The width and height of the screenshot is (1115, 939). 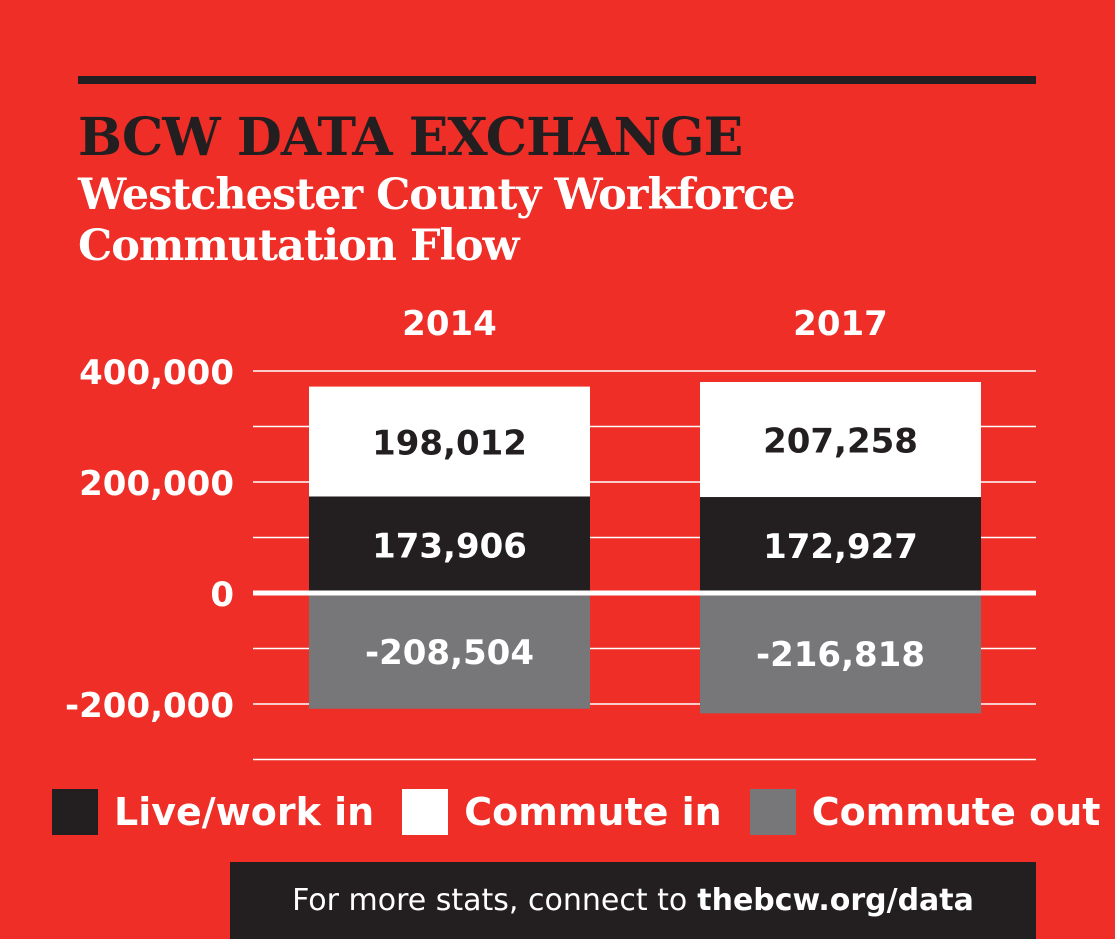 I want to click on bar-commute-out-2017, so click(x=840, y=653).